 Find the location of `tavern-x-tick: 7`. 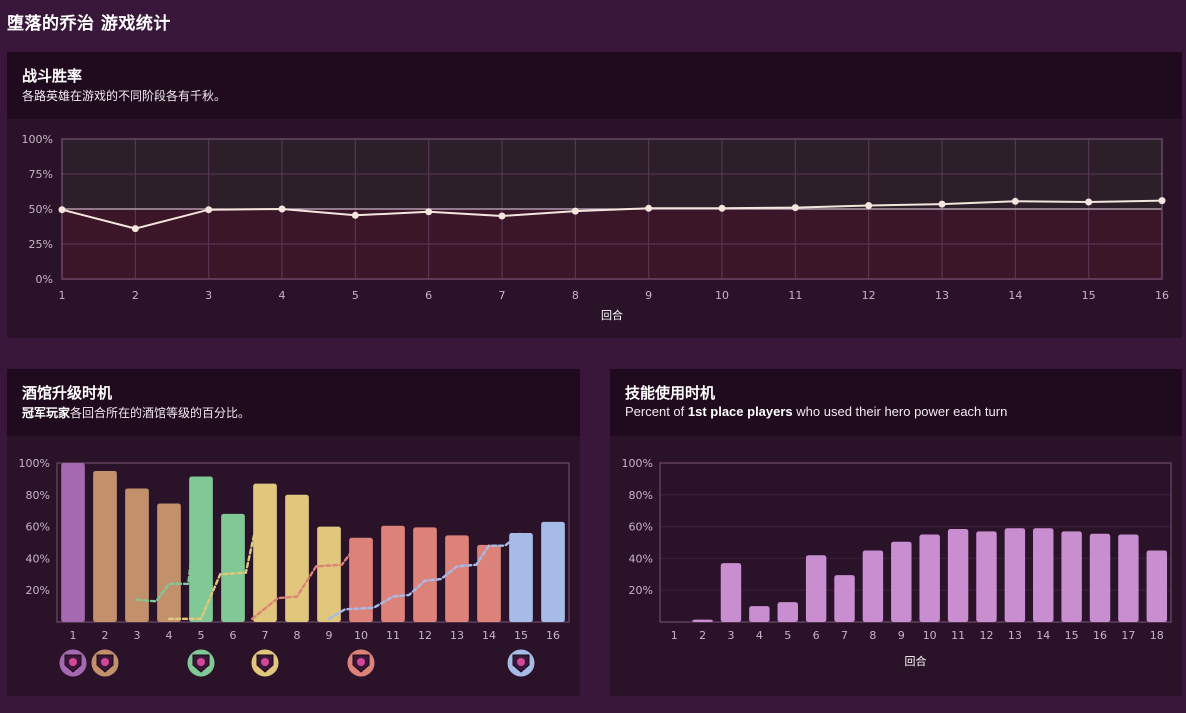

tavern-x-tick: 7 is located at coordinates (265, 635).